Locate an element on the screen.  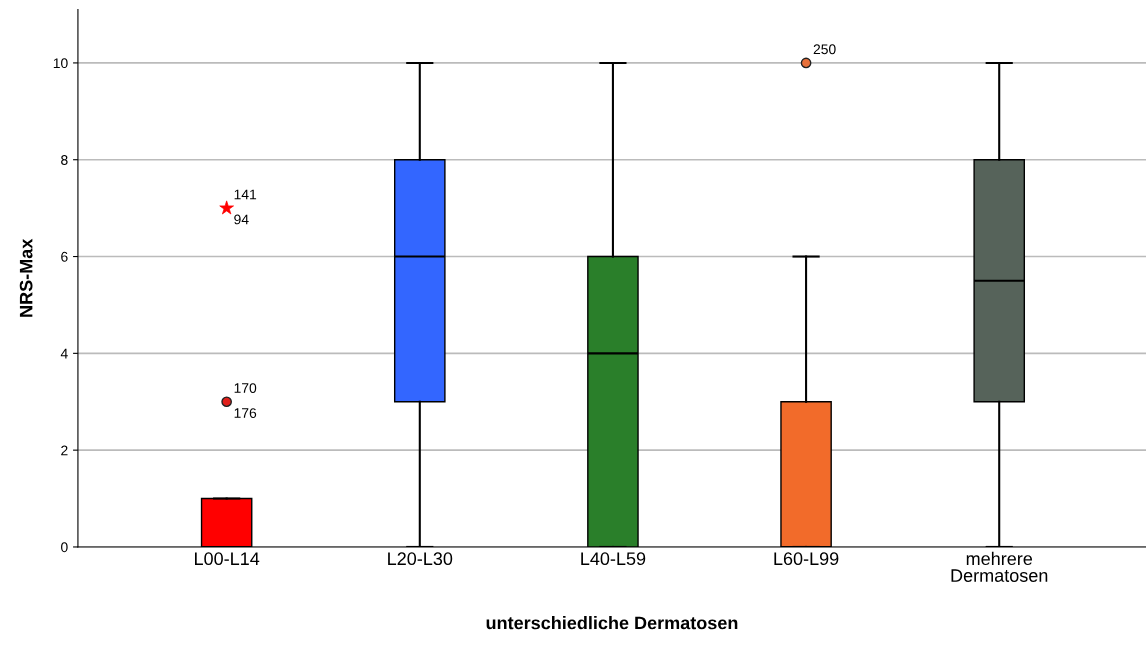
x-tick-label: L20-L30 is located at coordinates (420, 559).